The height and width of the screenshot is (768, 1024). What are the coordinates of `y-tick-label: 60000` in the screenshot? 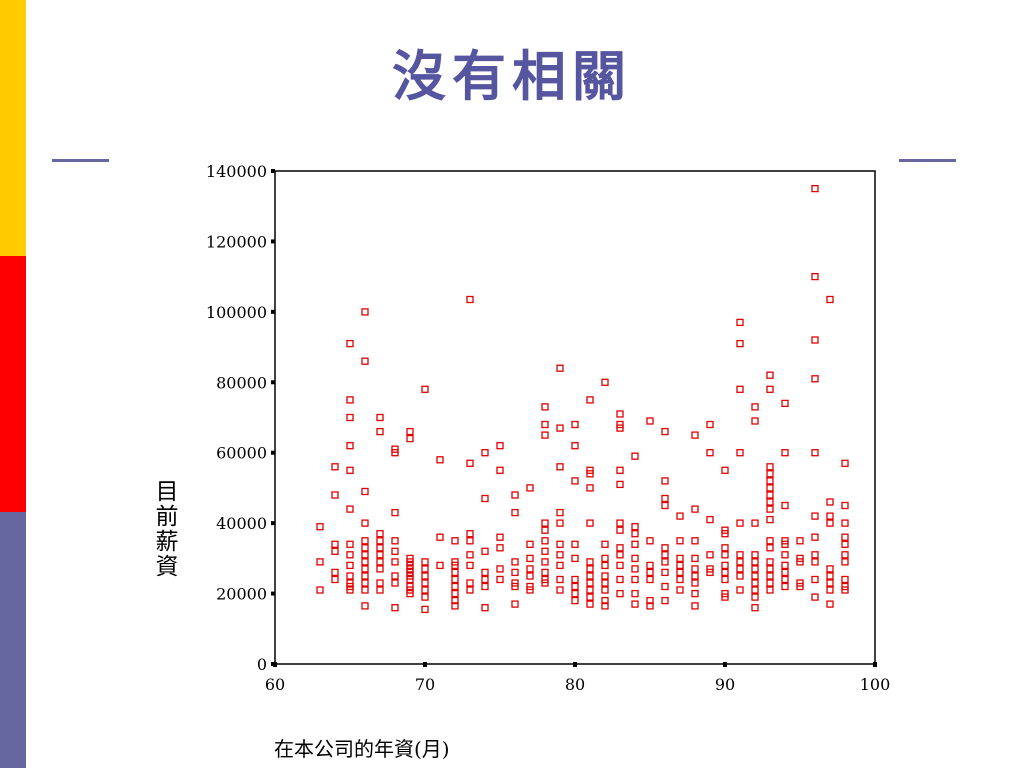 It's located at (241, 453).